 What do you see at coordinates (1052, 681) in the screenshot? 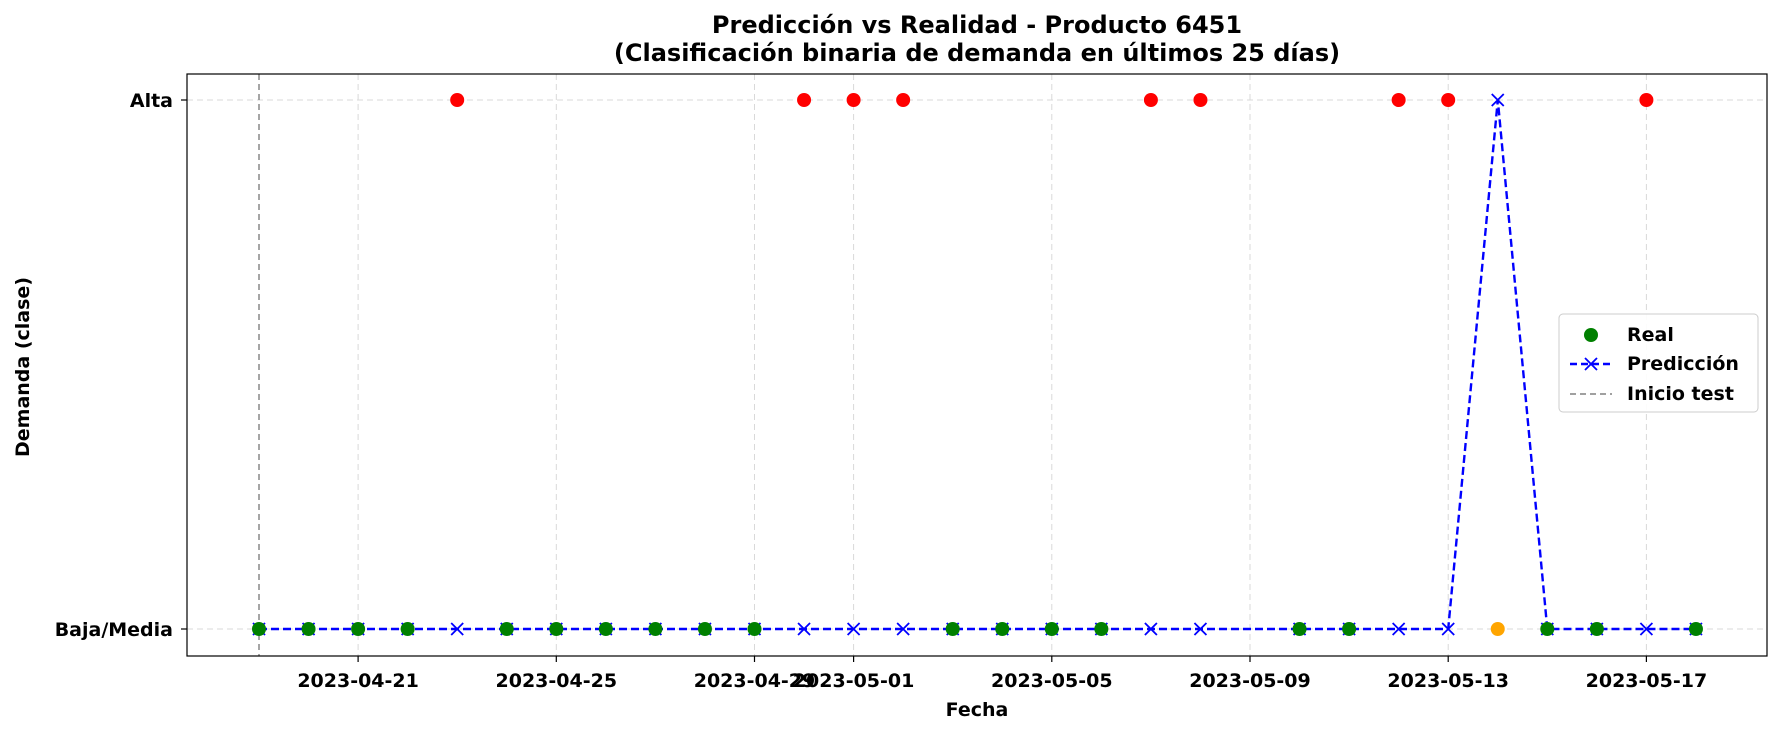
I see `x-tick-label: 2023-05-05` at bounding box center [1052, 681].